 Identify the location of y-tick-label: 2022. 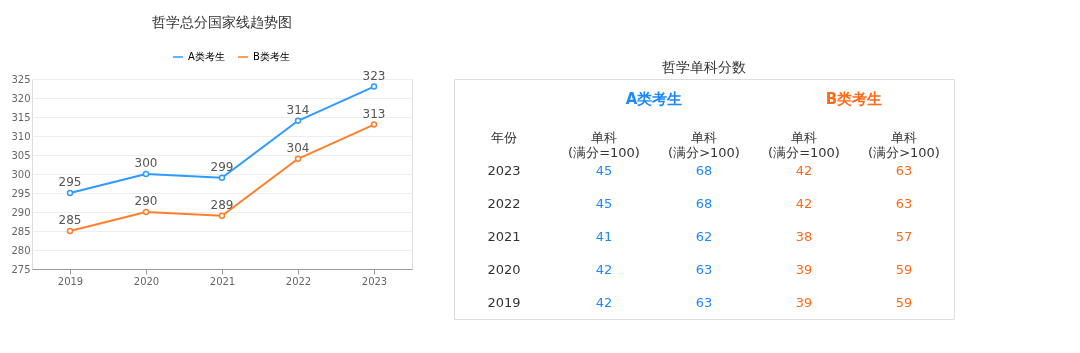
(504, 203).